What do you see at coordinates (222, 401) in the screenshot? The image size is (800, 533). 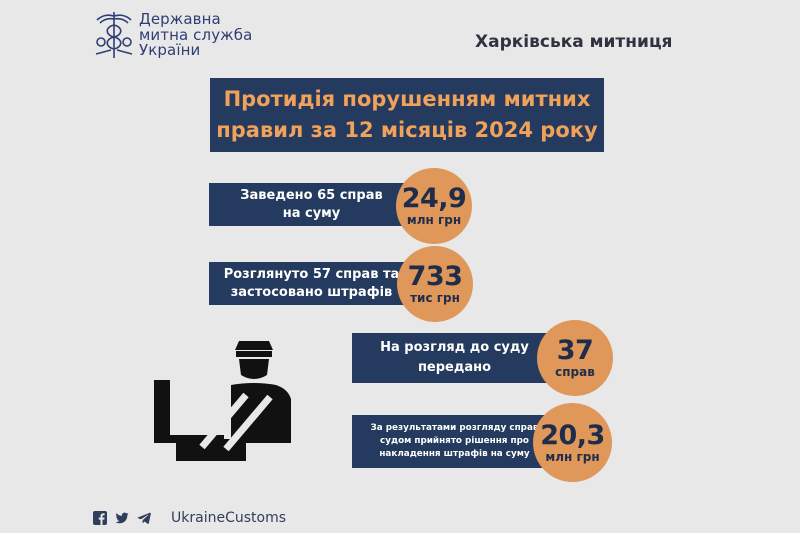 I see `customs-officer-icon` at bounding box center [222, 401].